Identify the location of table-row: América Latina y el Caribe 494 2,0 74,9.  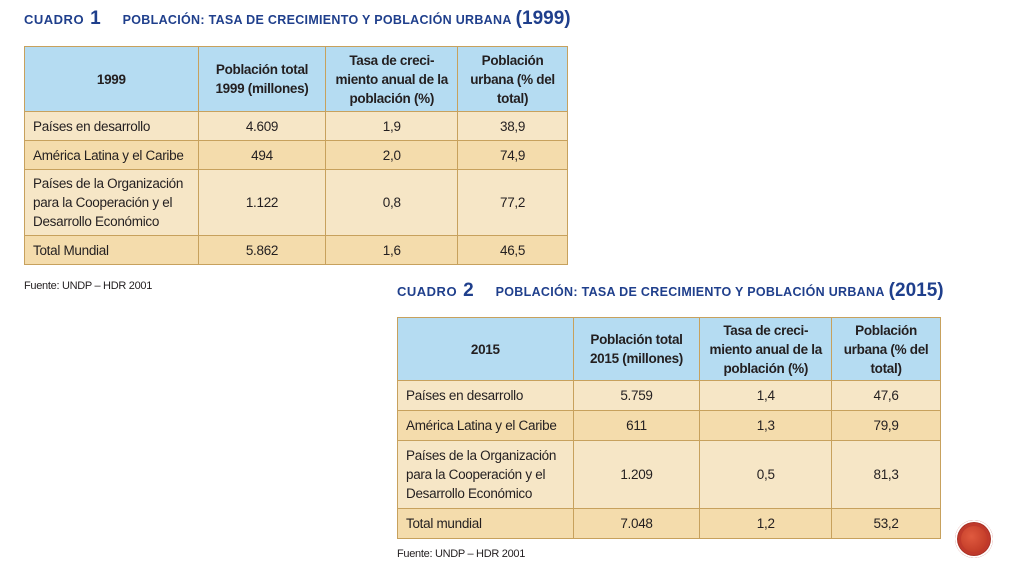
(296, 155).